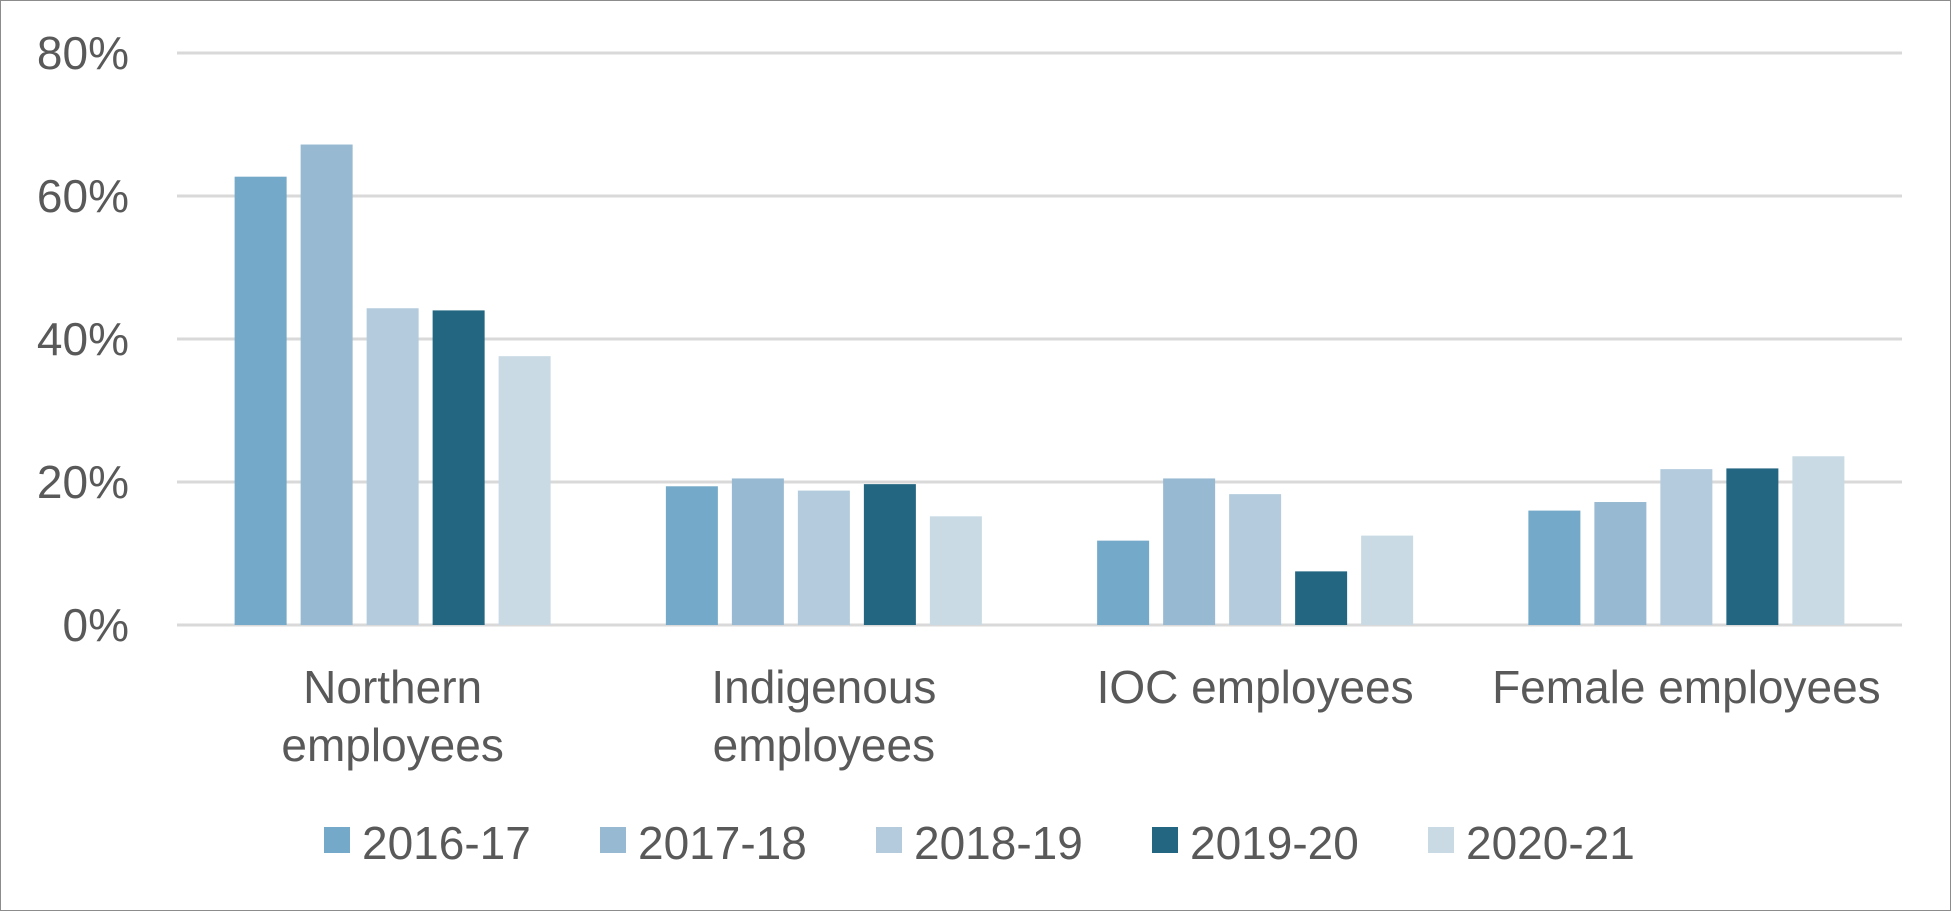 The height and width of the screenshot is (912, 1951). What do you see at coordinates (1274, 843) in the screenshot?
I see `legend-label-2019-20: 2019-20` at bounding box center [1274, 843].